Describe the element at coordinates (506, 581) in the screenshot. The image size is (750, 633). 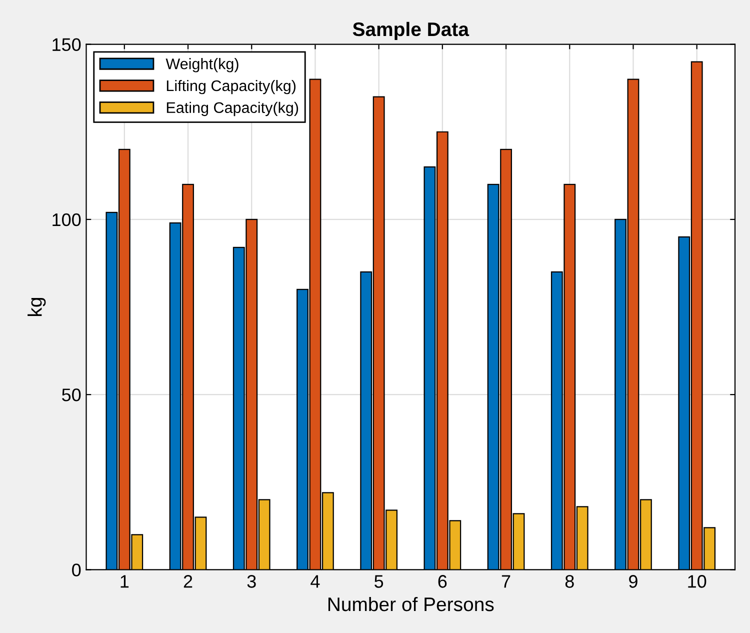
I see `x-tick-label: 7` at that location.